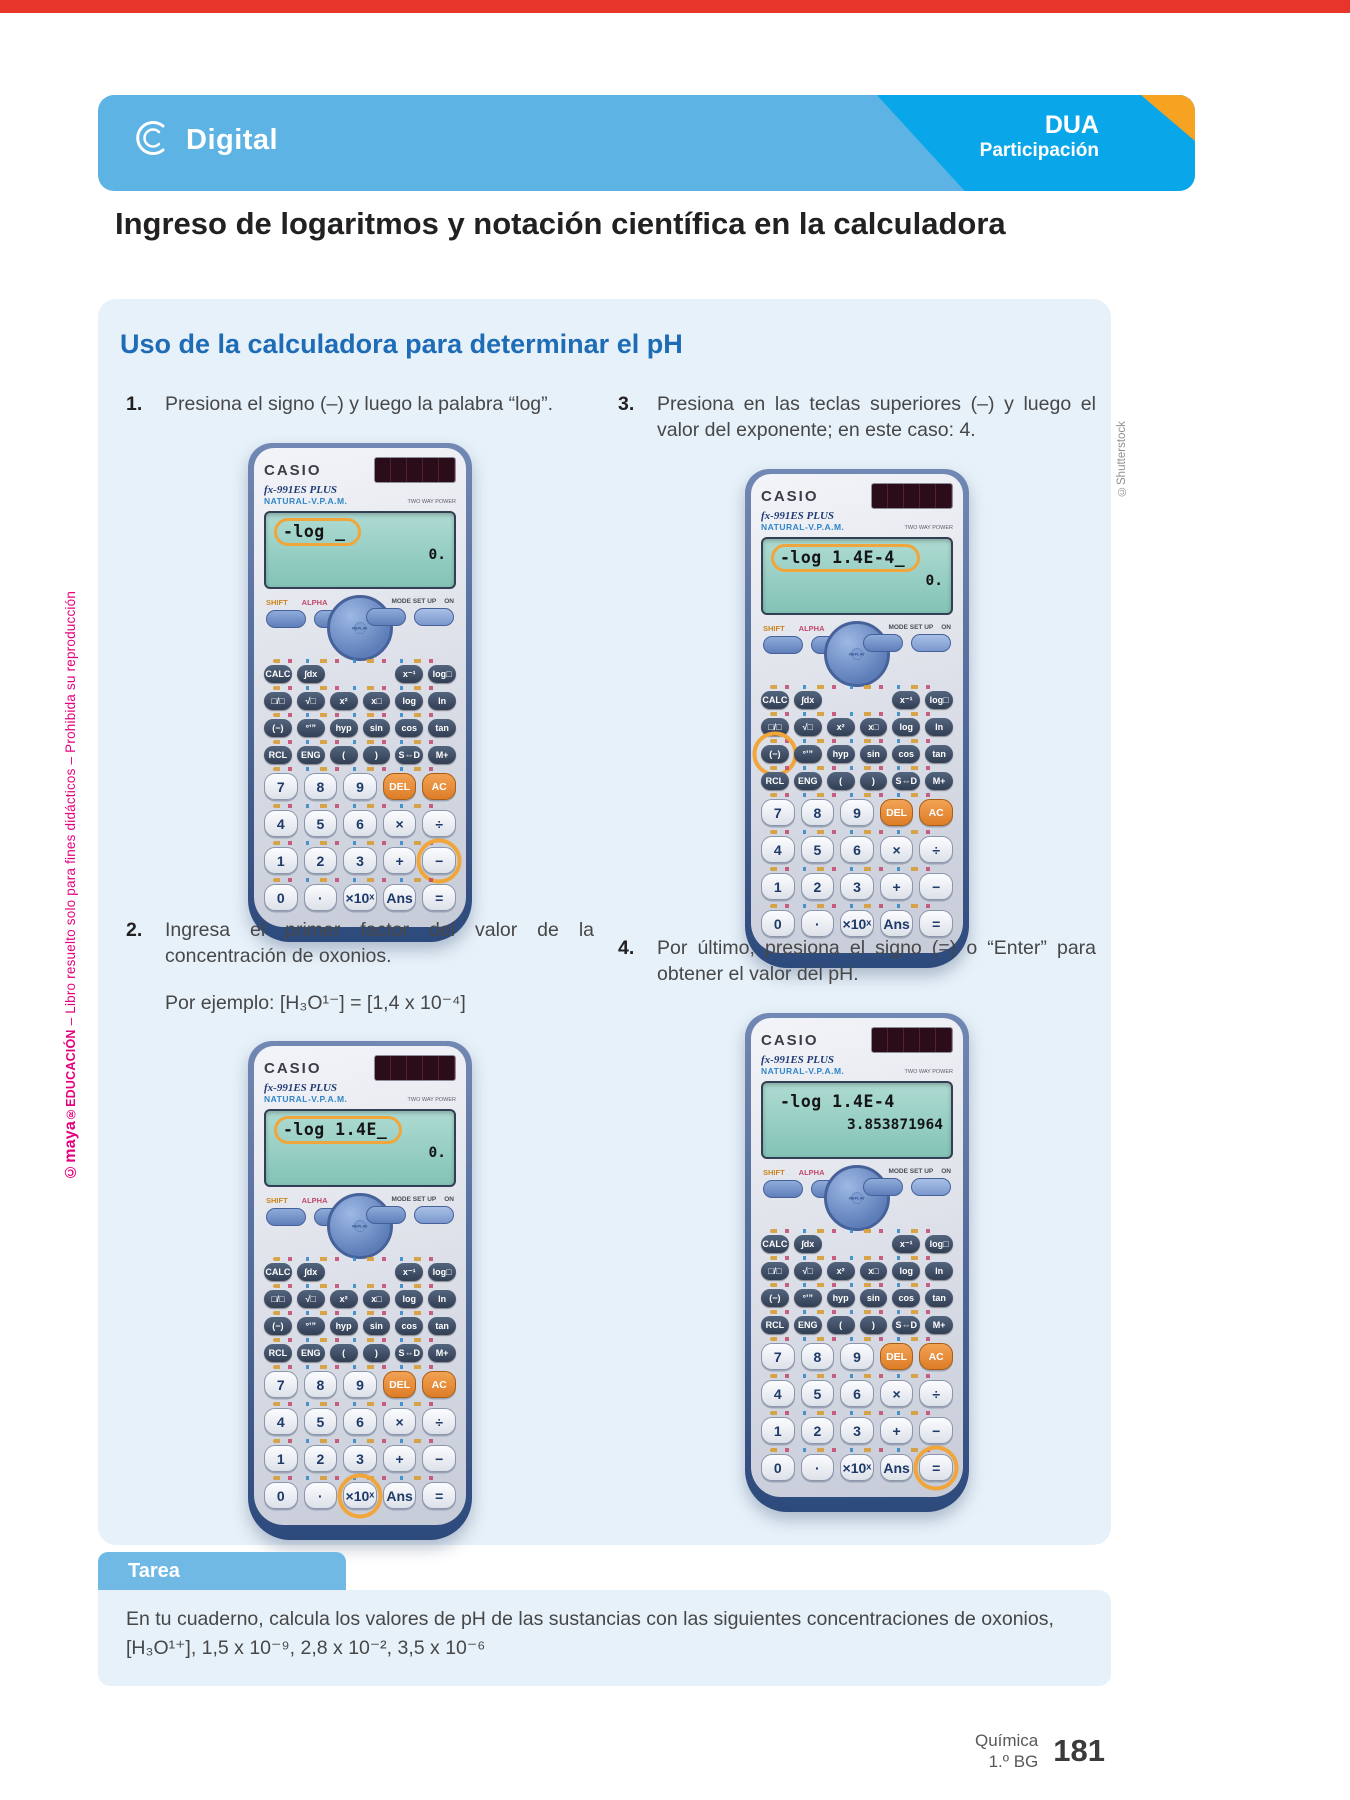 The width and height of the screenshot is (1350, 1800). Describe the element at coordinates (281, 824) in the screenshot. I see `key-4: 4` at that location.